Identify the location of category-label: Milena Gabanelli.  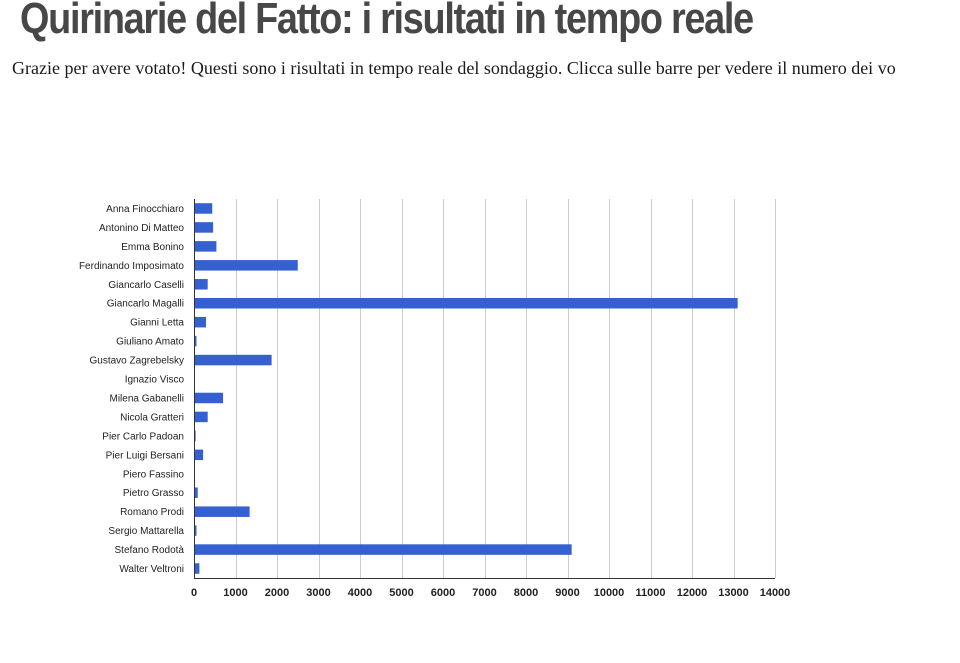
(147, 398).